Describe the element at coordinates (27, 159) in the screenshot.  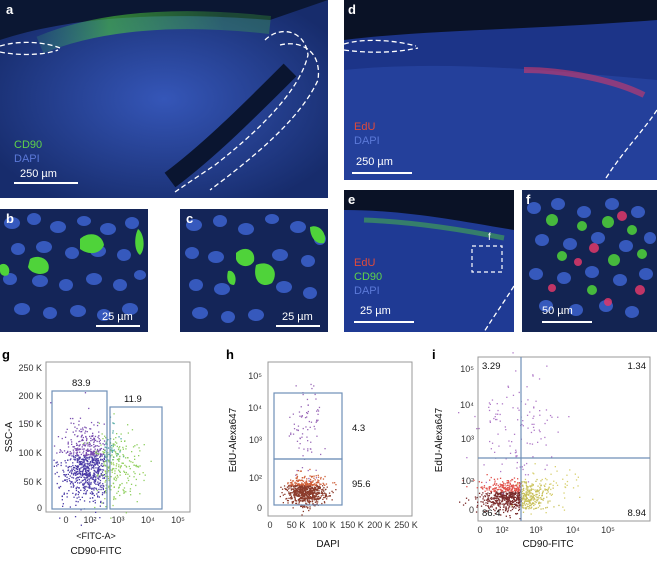
I see `legend-dapi: DAPI` at that location.